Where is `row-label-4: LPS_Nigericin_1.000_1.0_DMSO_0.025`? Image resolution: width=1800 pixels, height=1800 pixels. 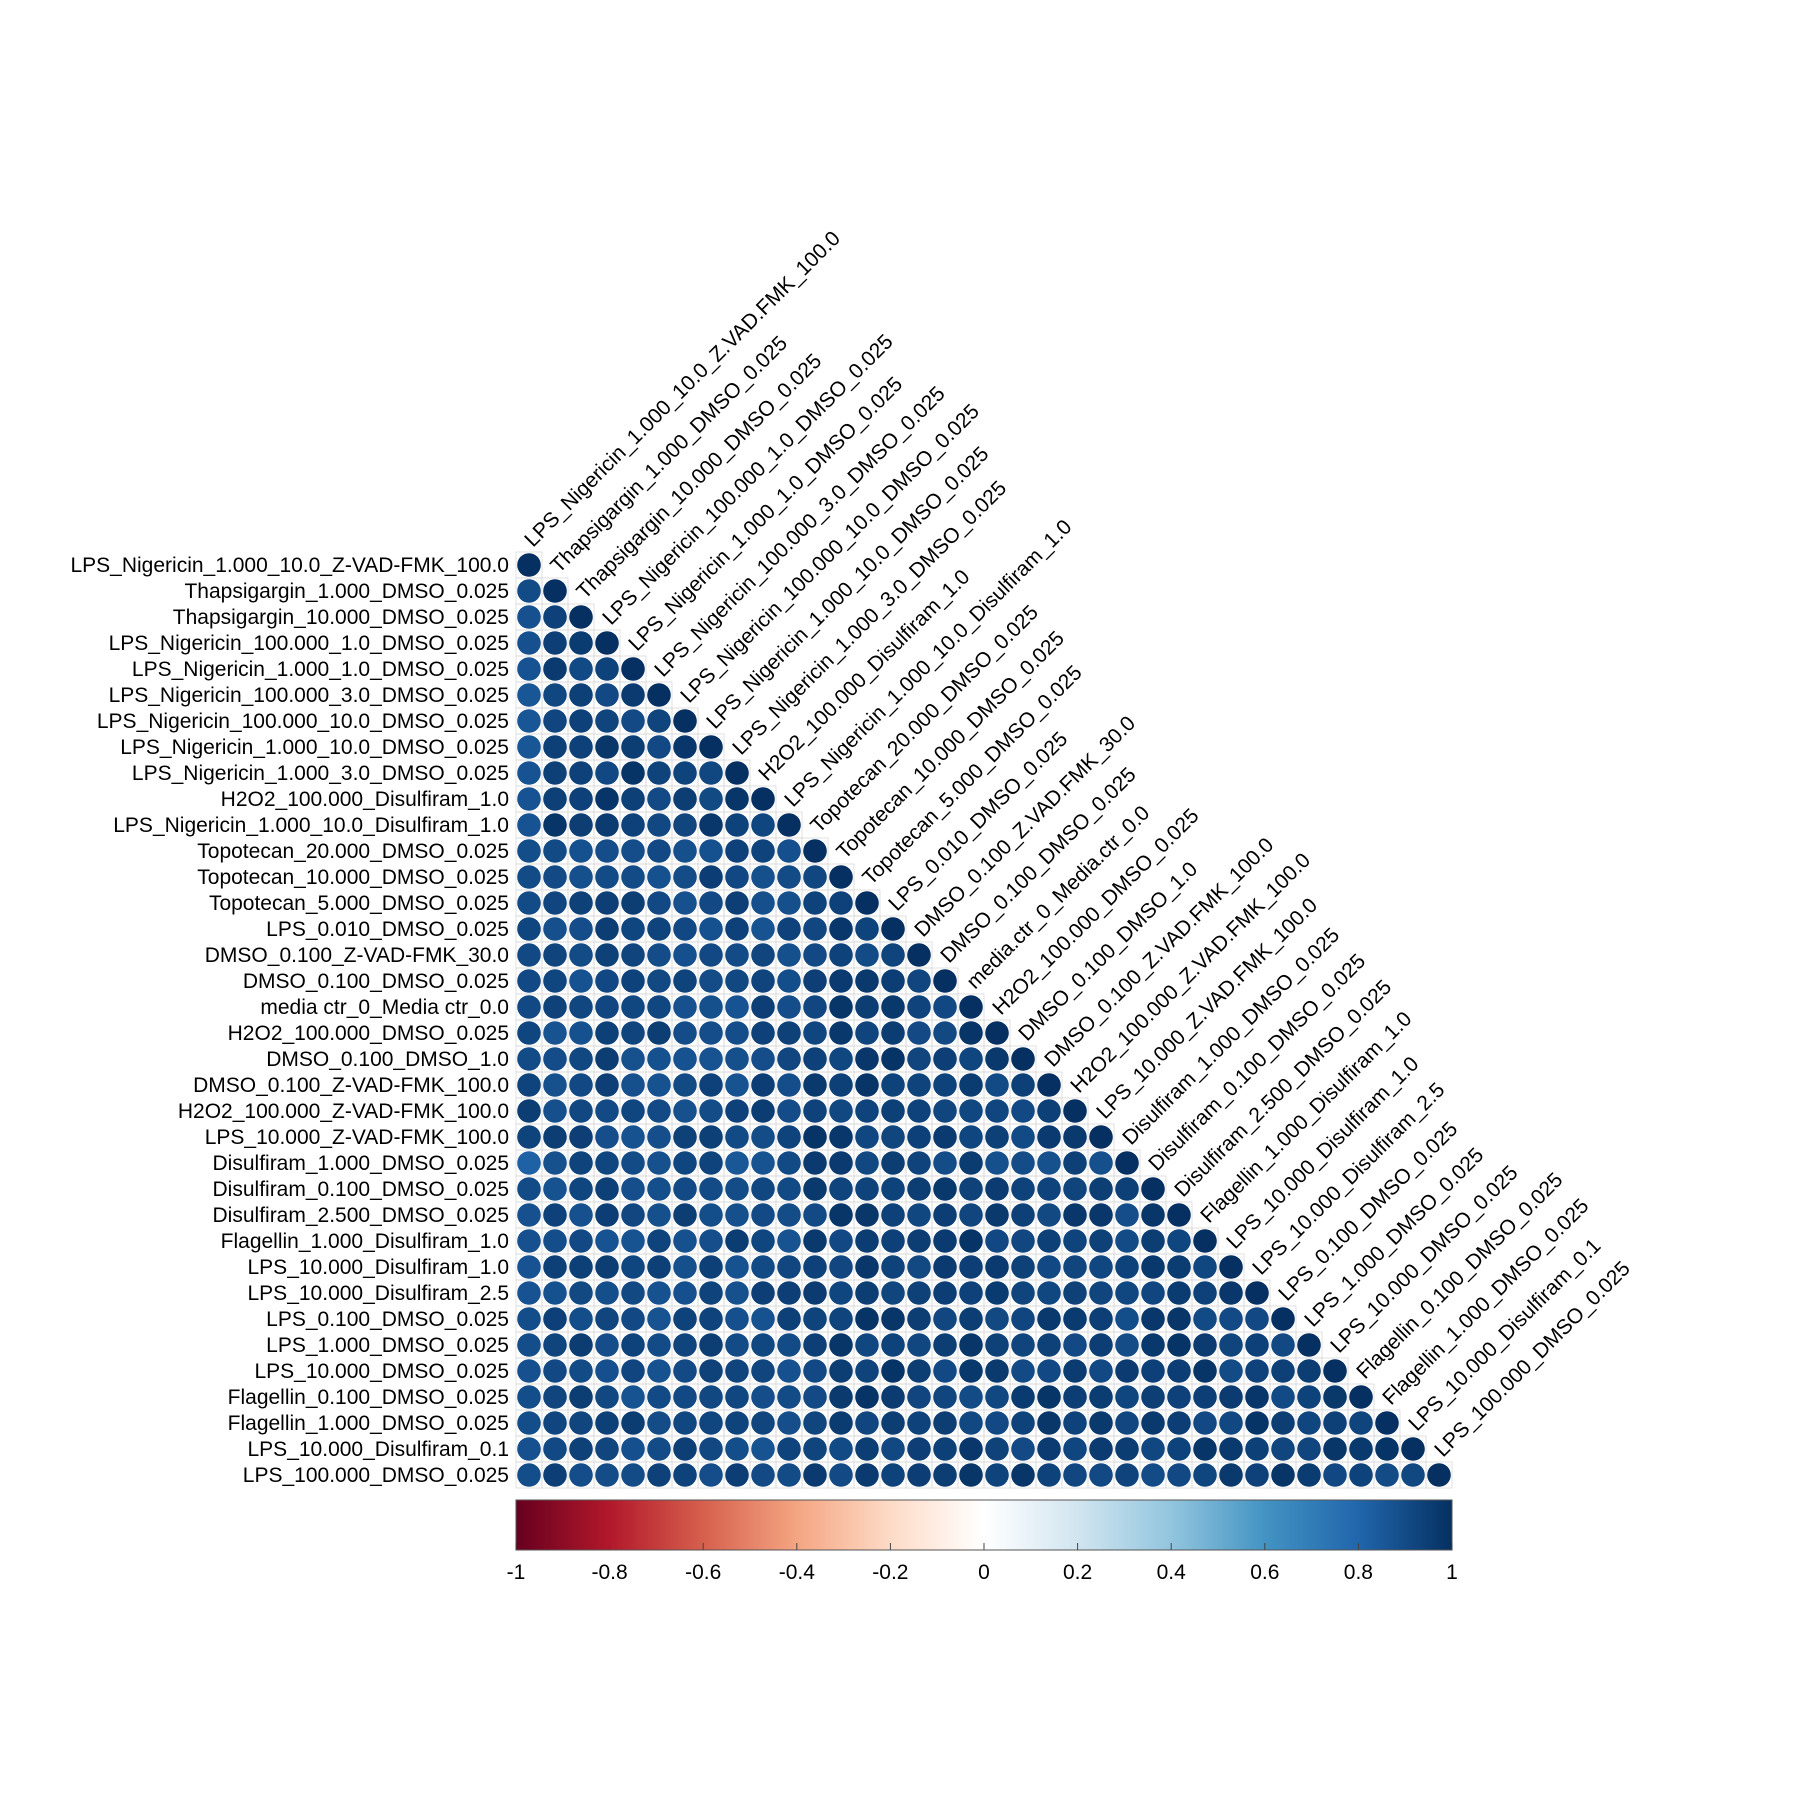
row-label-4: LPS_Nigericin_1.000_1.0_DMSO_0.025 is located at coordinates (320, 669).